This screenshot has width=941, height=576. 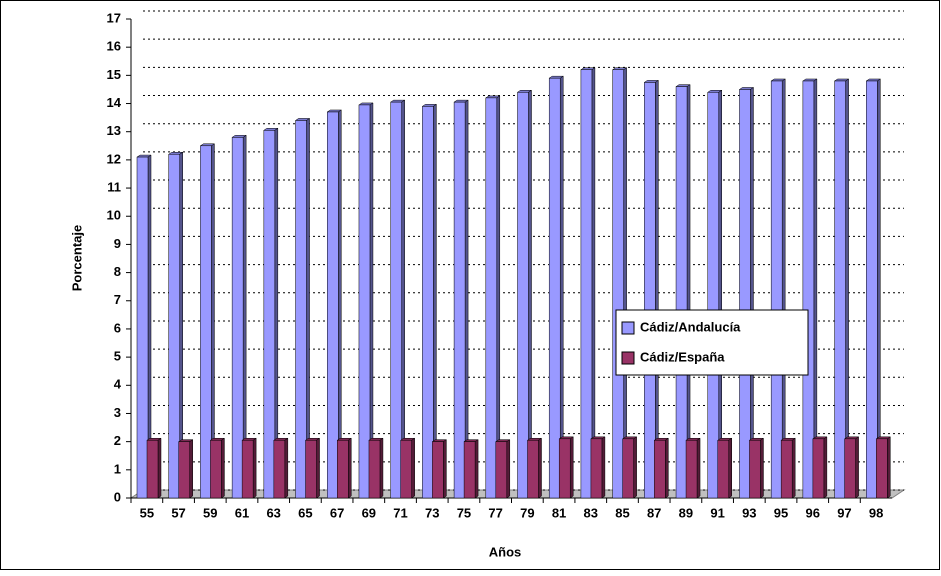 What do you see at coordinates (117, 440) in the screenshot?
I see `y-tick-label: 2` at bounding box center [117, 440].